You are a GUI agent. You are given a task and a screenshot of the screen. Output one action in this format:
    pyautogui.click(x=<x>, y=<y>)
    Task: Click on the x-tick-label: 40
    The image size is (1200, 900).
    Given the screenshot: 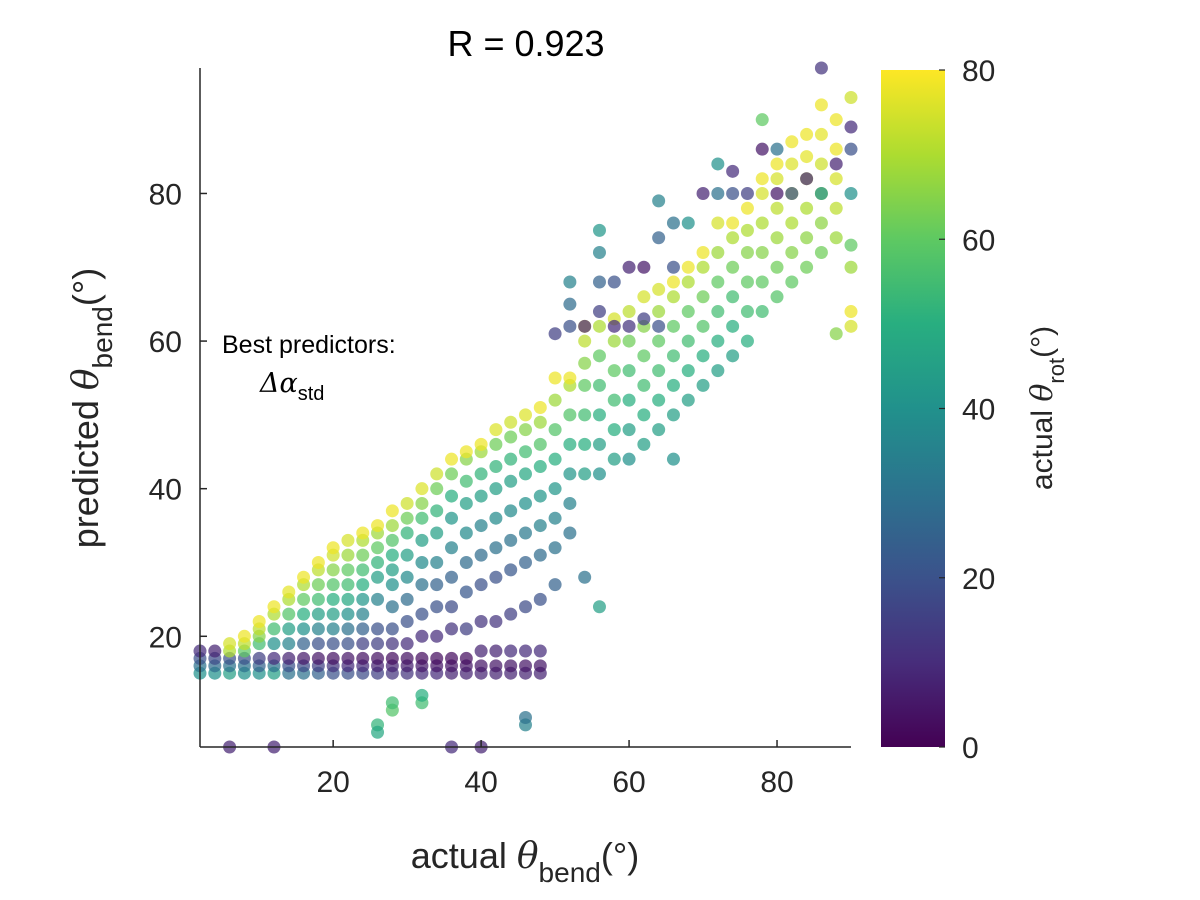 What is the action you would take?
    pyautogui.click(x=480, y=782)
    